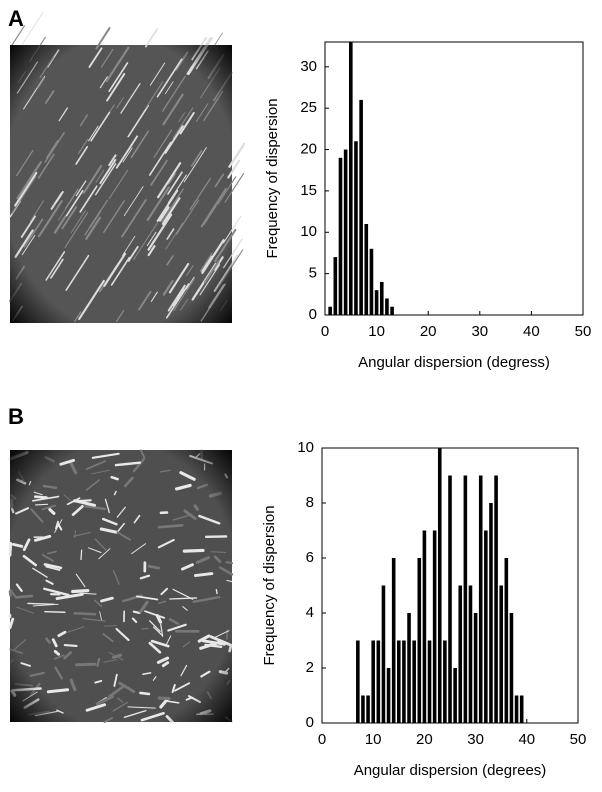 The image size is (602, 792). I want to click on micrograph-b, so click(121, 586).